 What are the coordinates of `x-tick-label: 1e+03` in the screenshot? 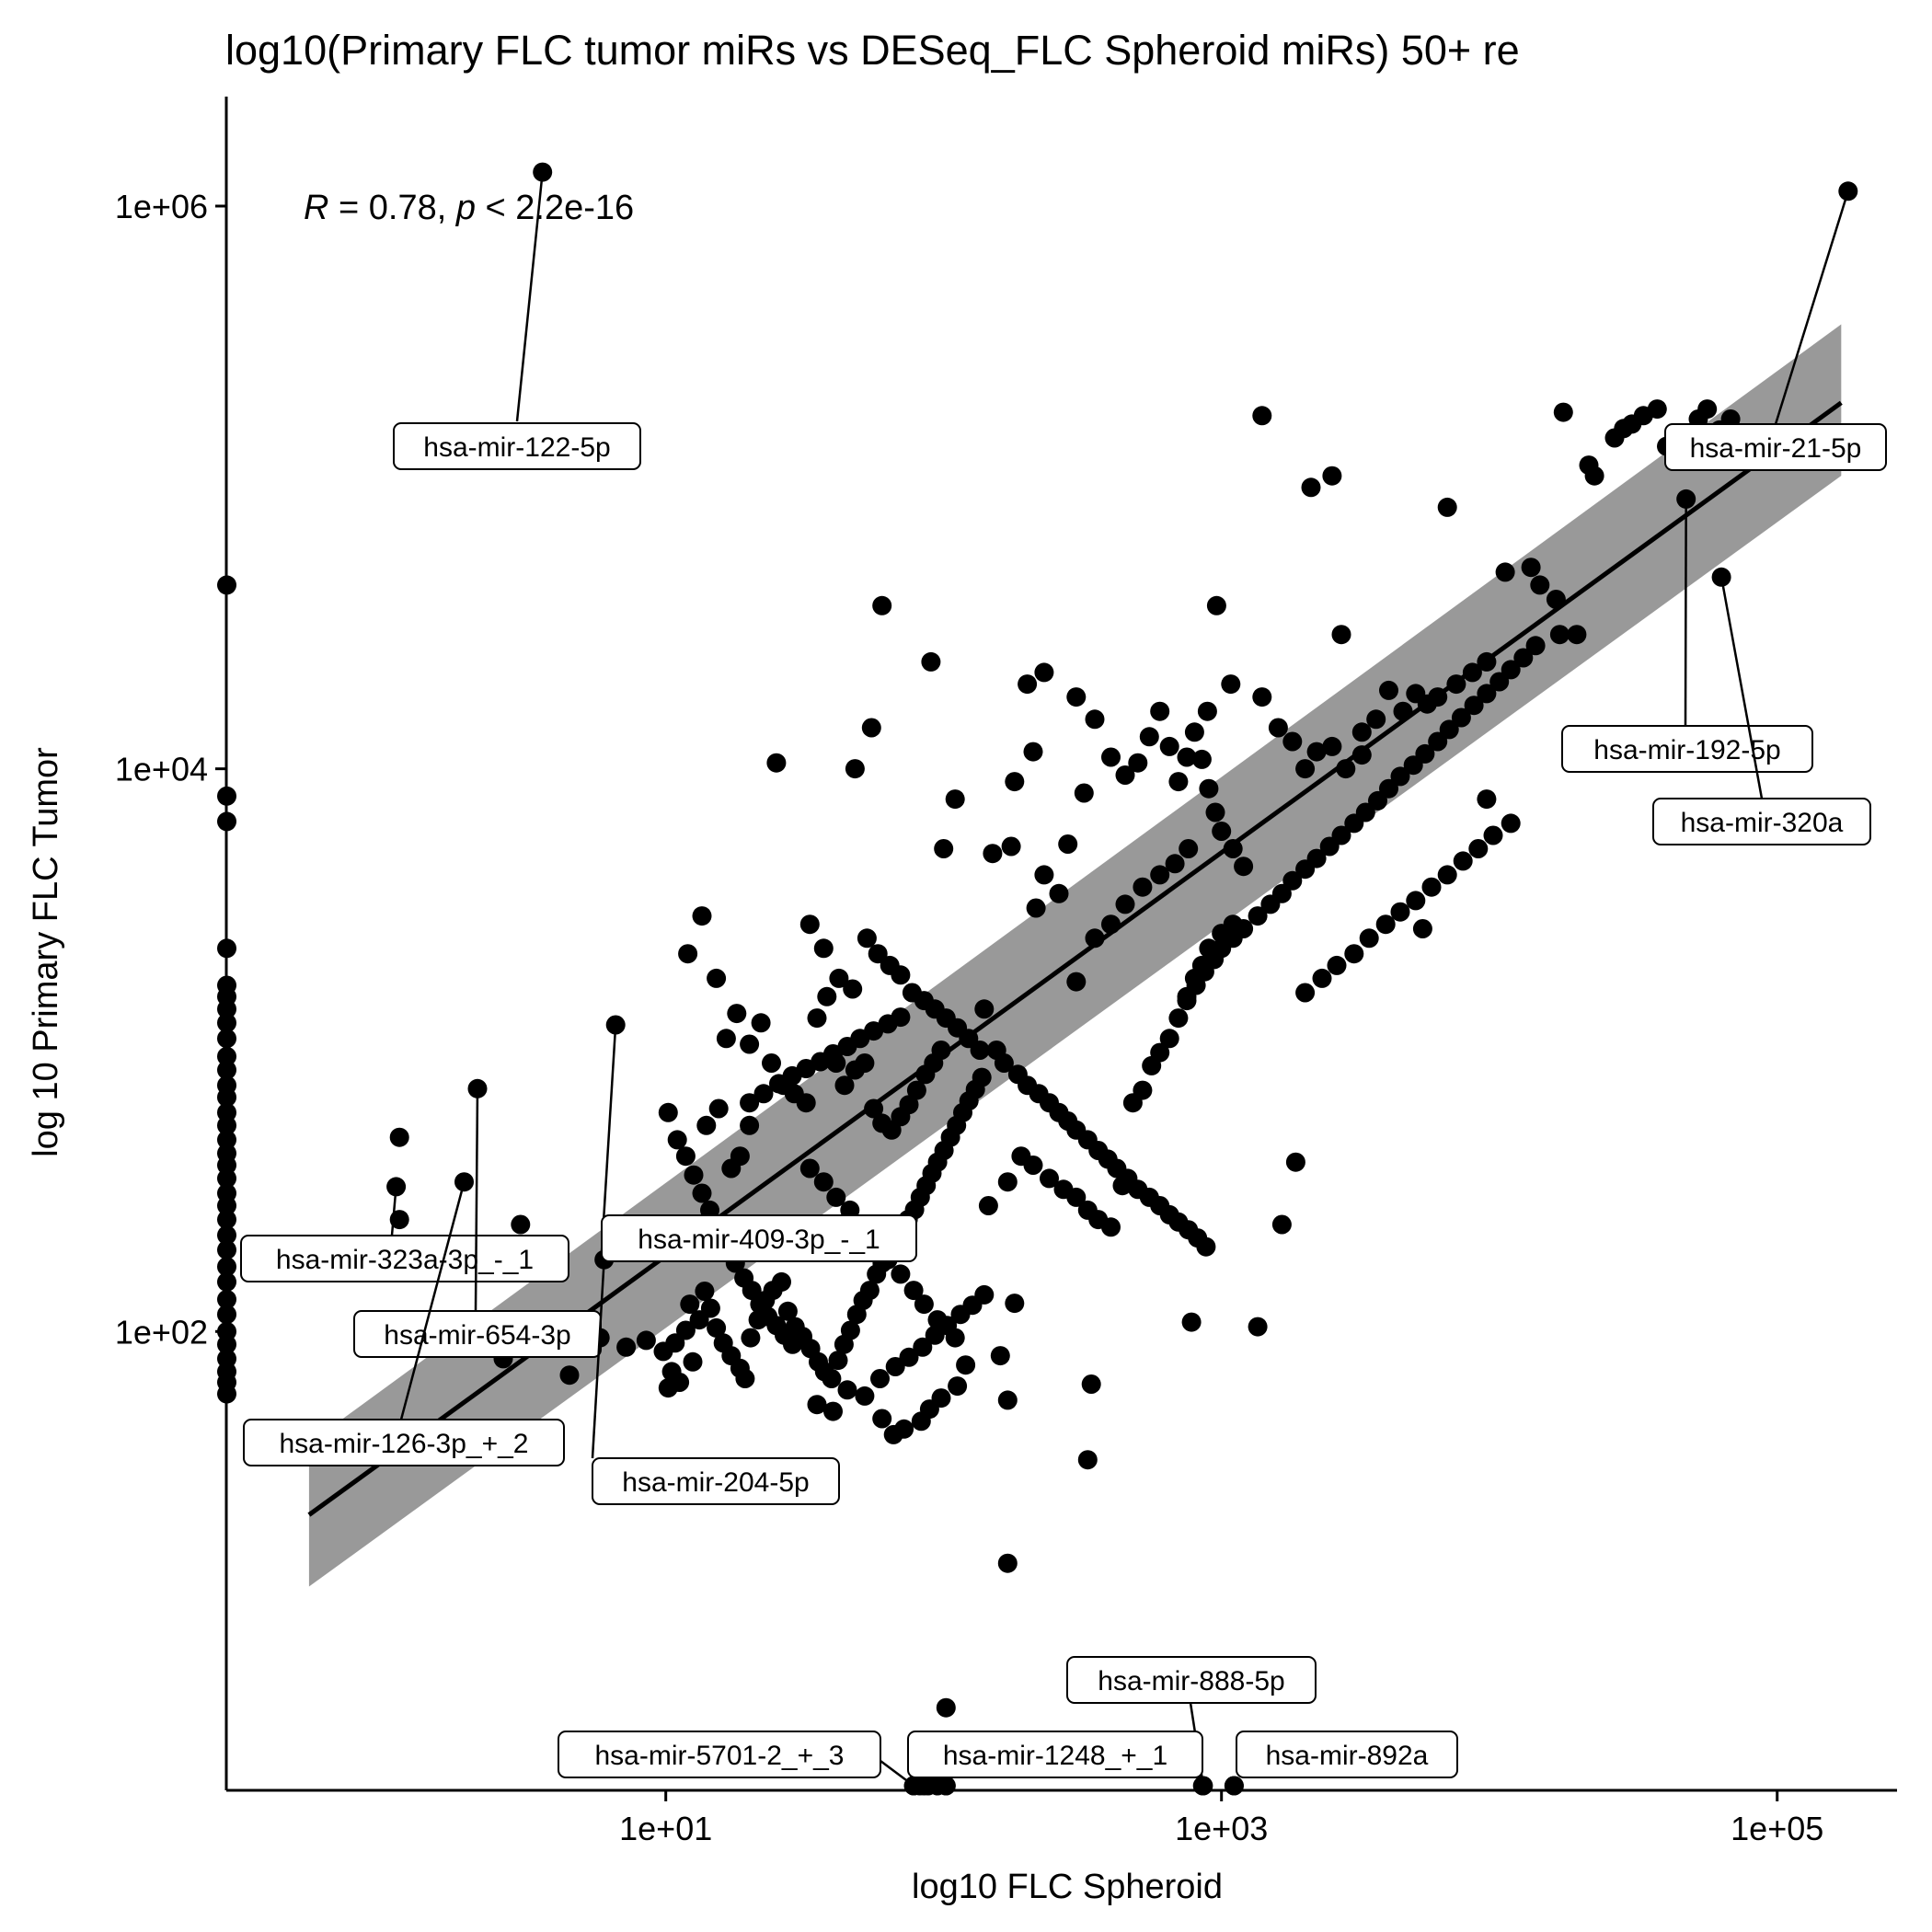 It's located at (1221, 1828).